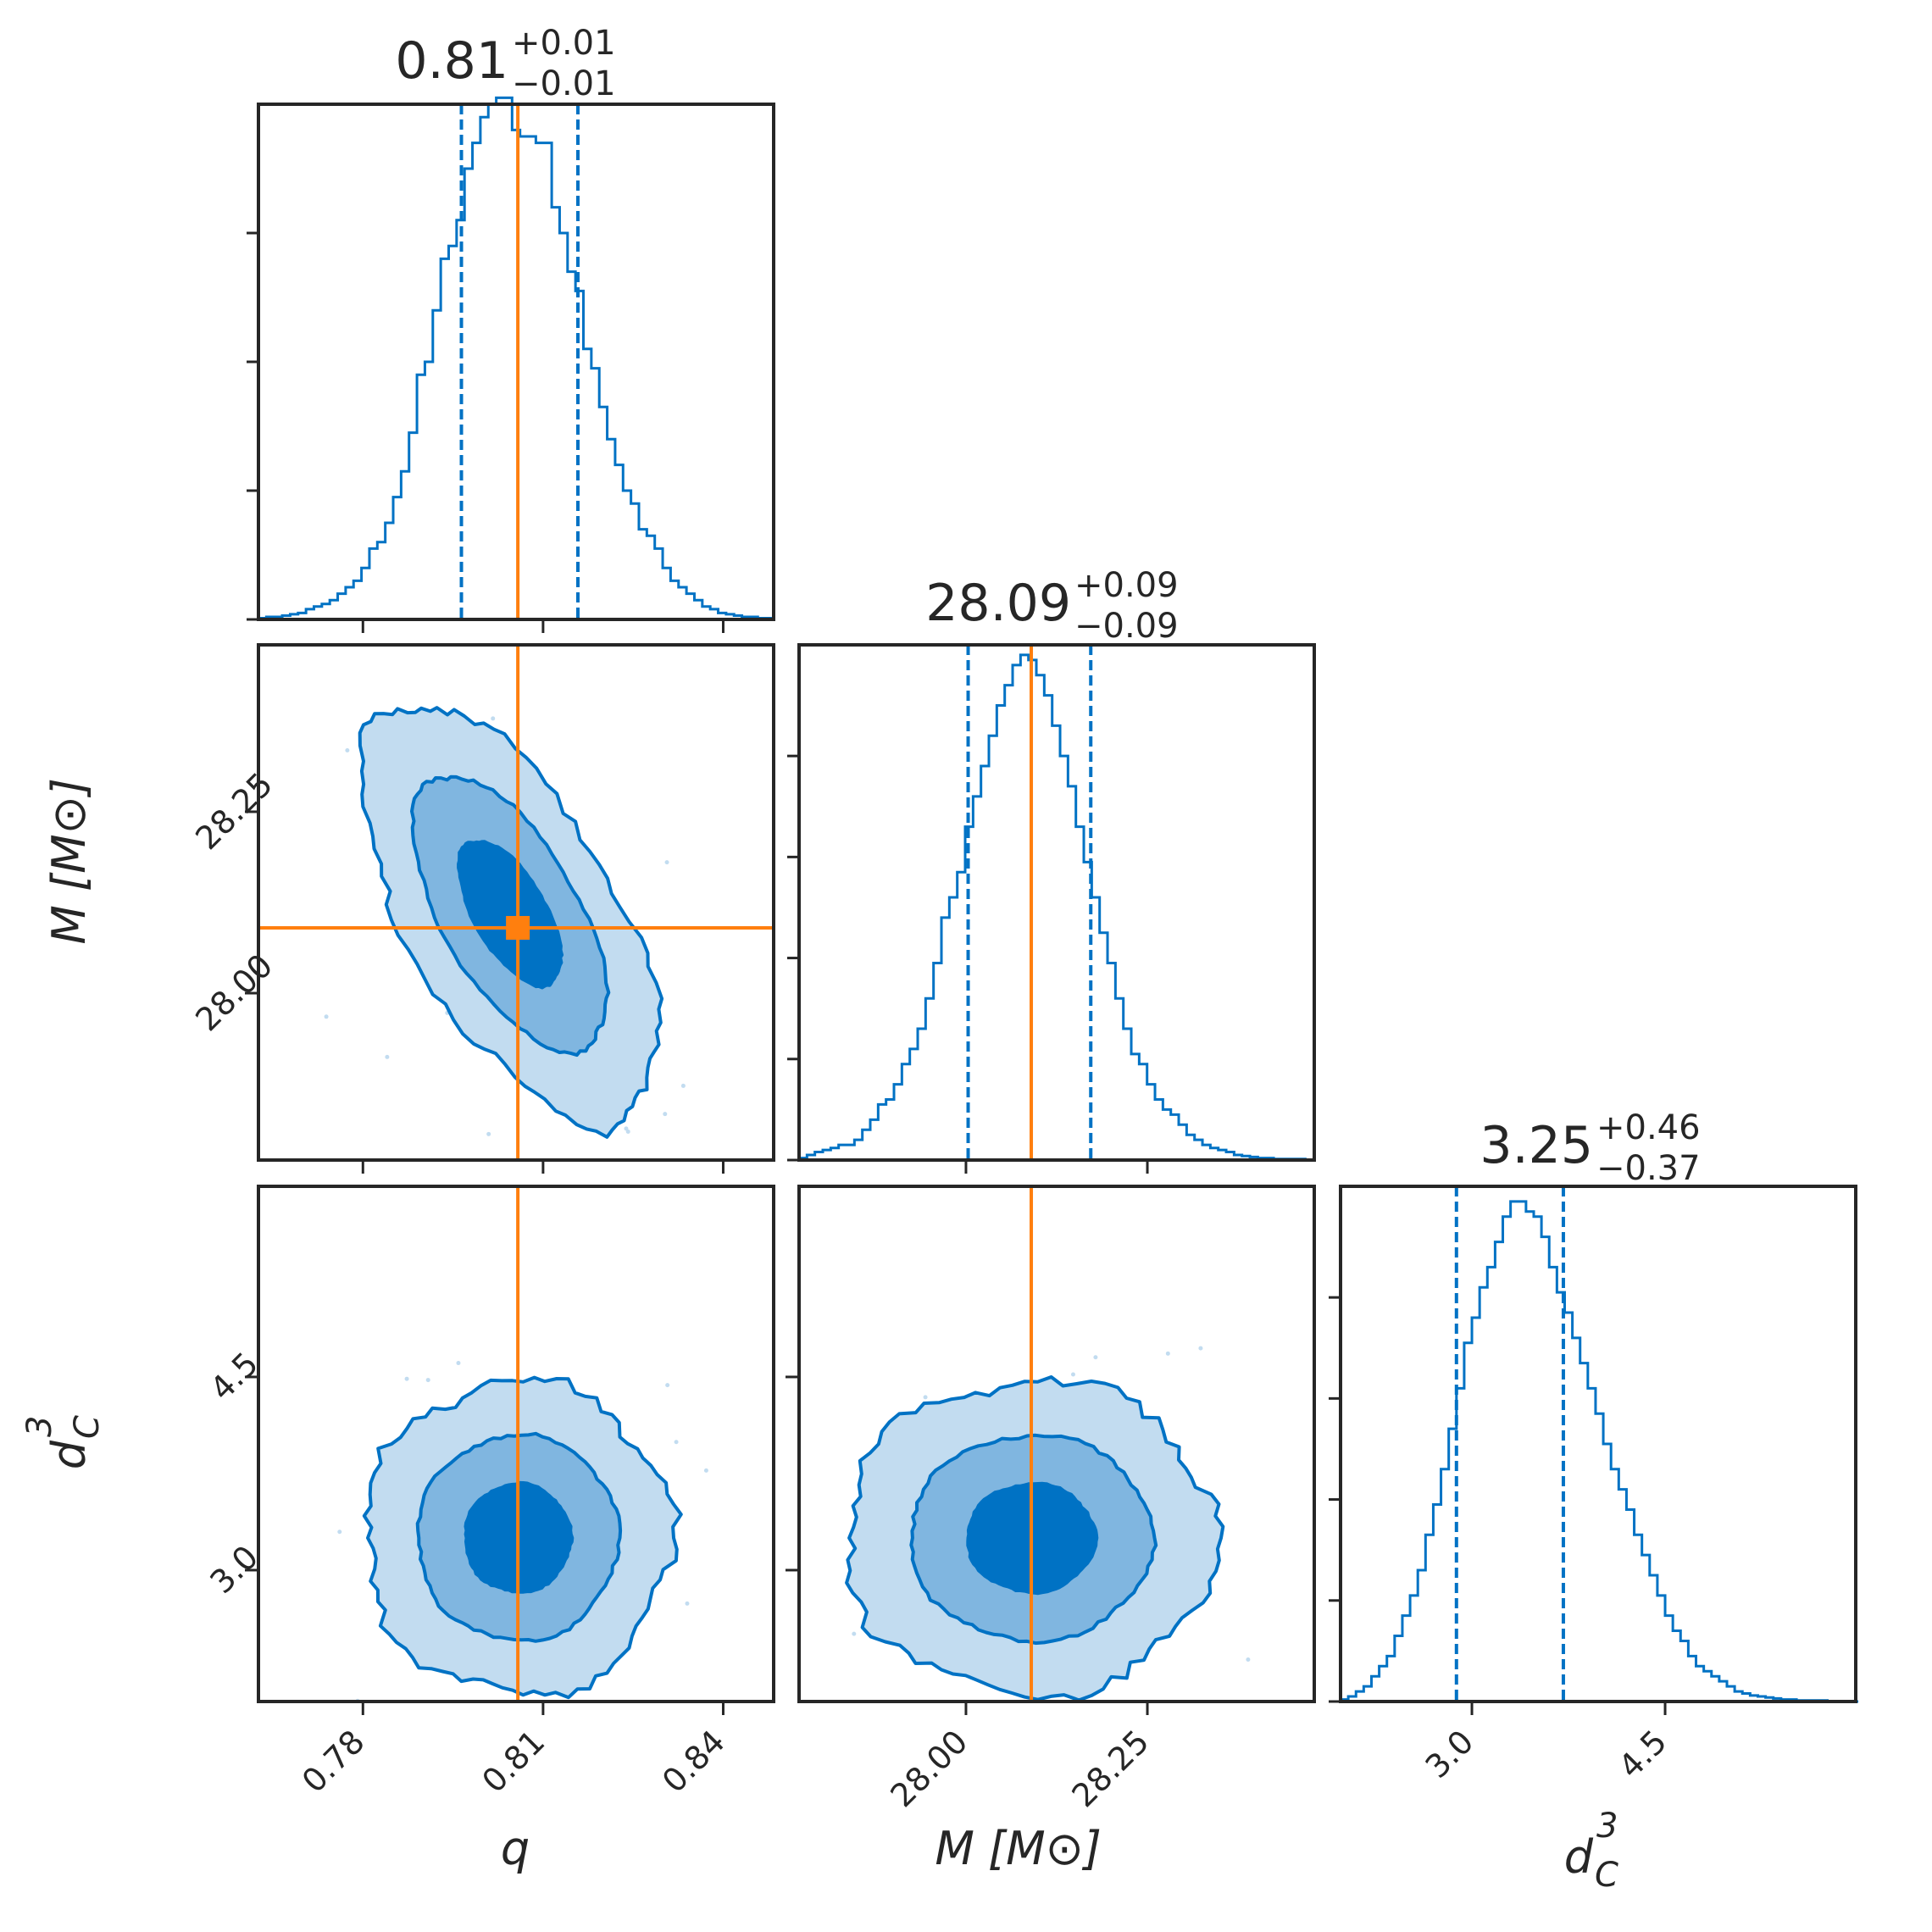  I want to click on contour-panel-q-M-area, so click(516, 906).